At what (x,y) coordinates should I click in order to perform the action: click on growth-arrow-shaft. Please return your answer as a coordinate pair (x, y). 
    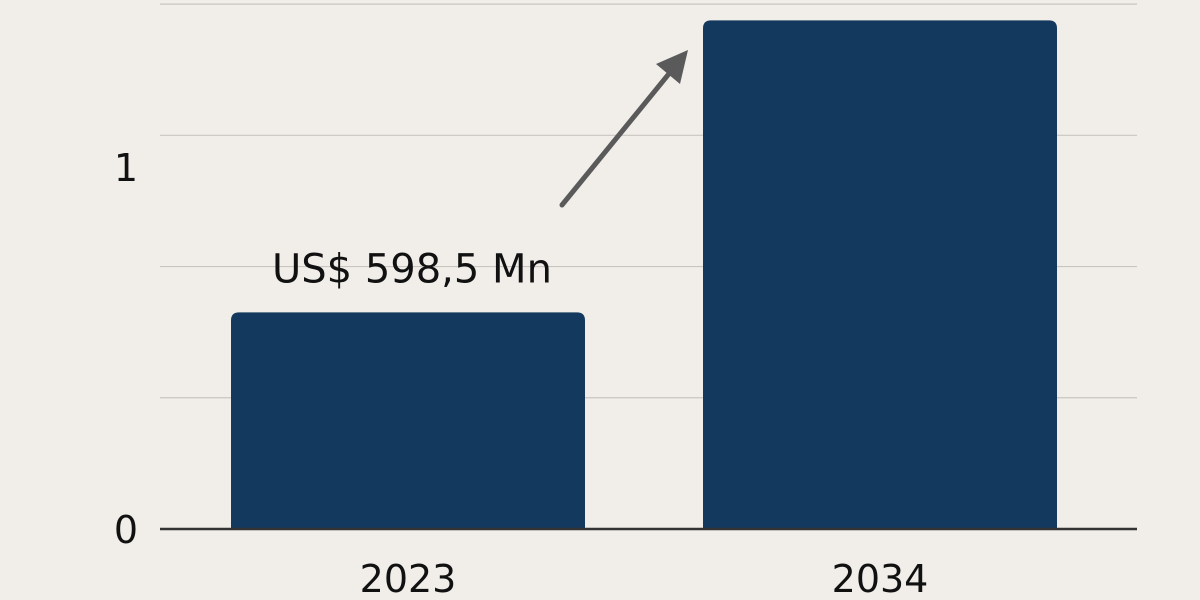
    Looking at the image, I should click on (617, 137).